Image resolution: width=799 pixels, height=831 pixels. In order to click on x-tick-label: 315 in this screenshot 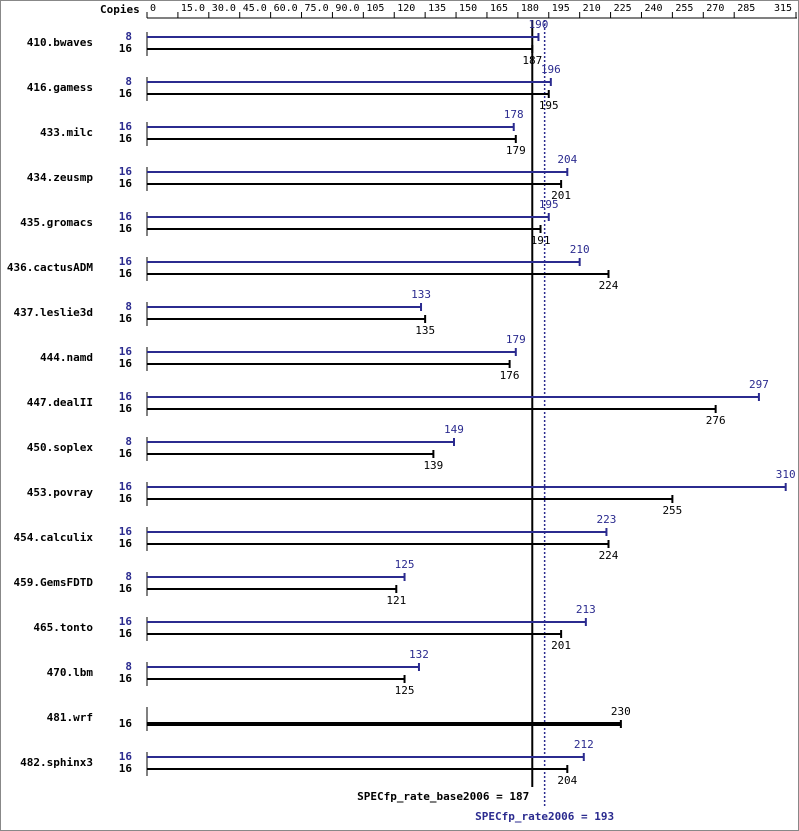, I will do `click(783, 8)`.